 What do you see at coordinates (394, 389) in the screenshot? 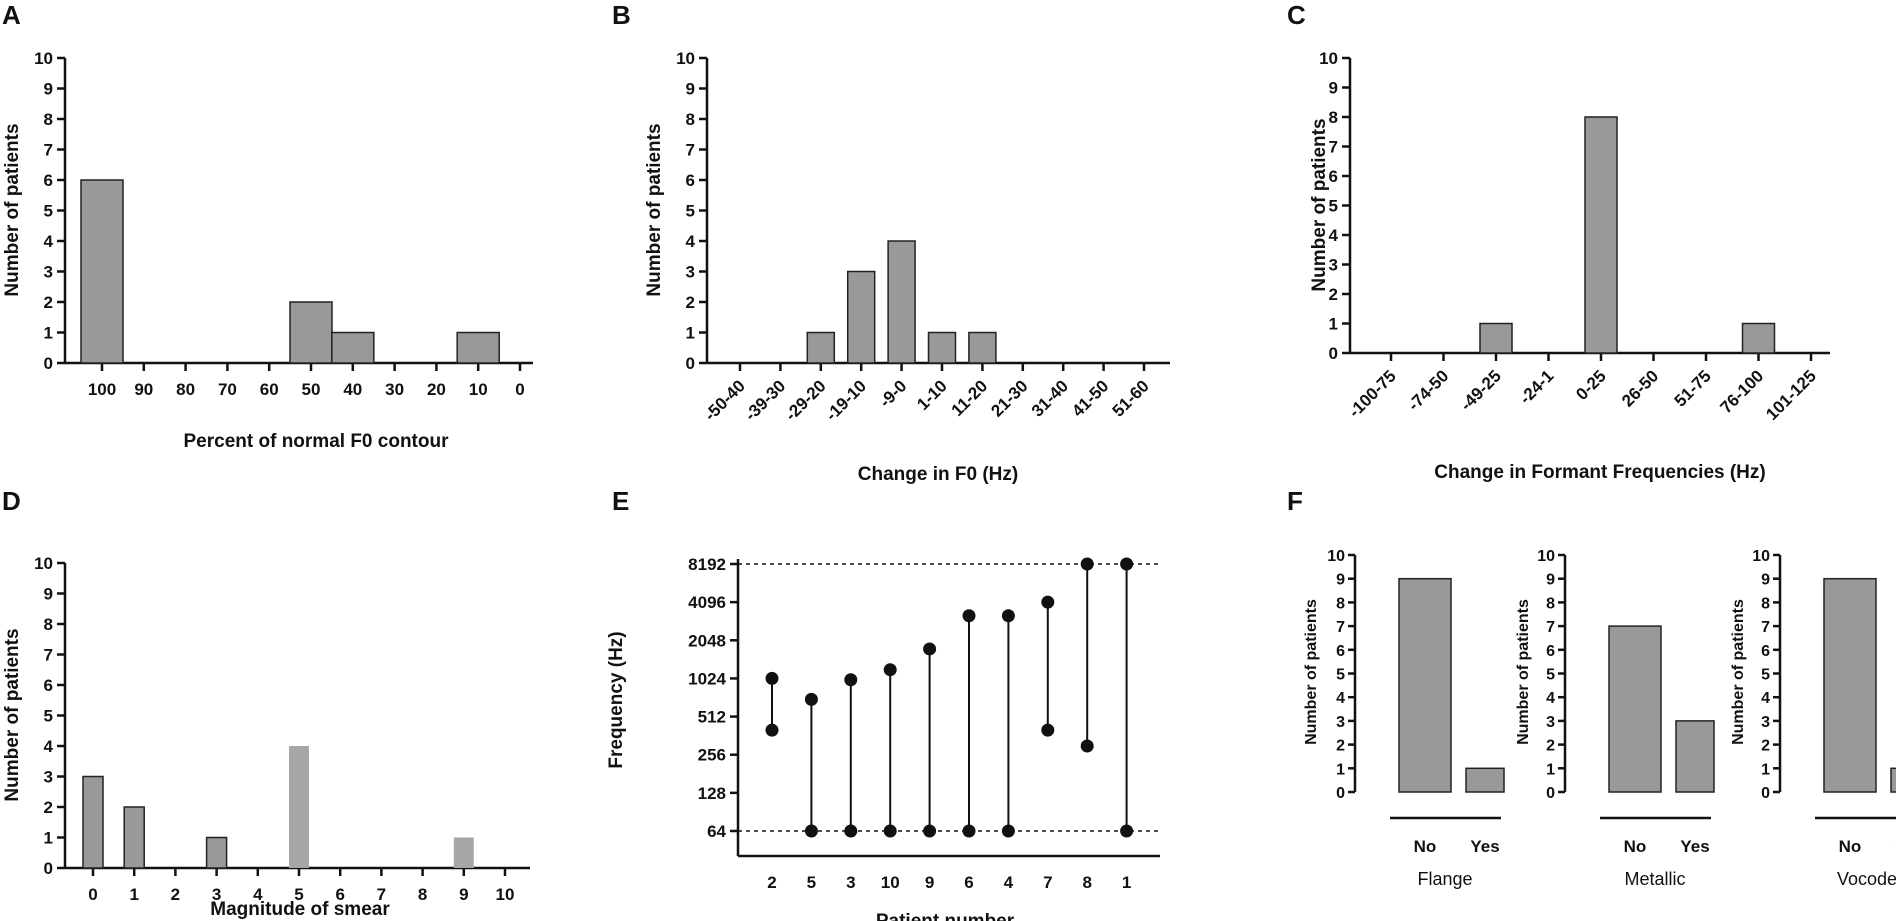
I see `x-tick-label: 30` at bounding box center [394, 389].